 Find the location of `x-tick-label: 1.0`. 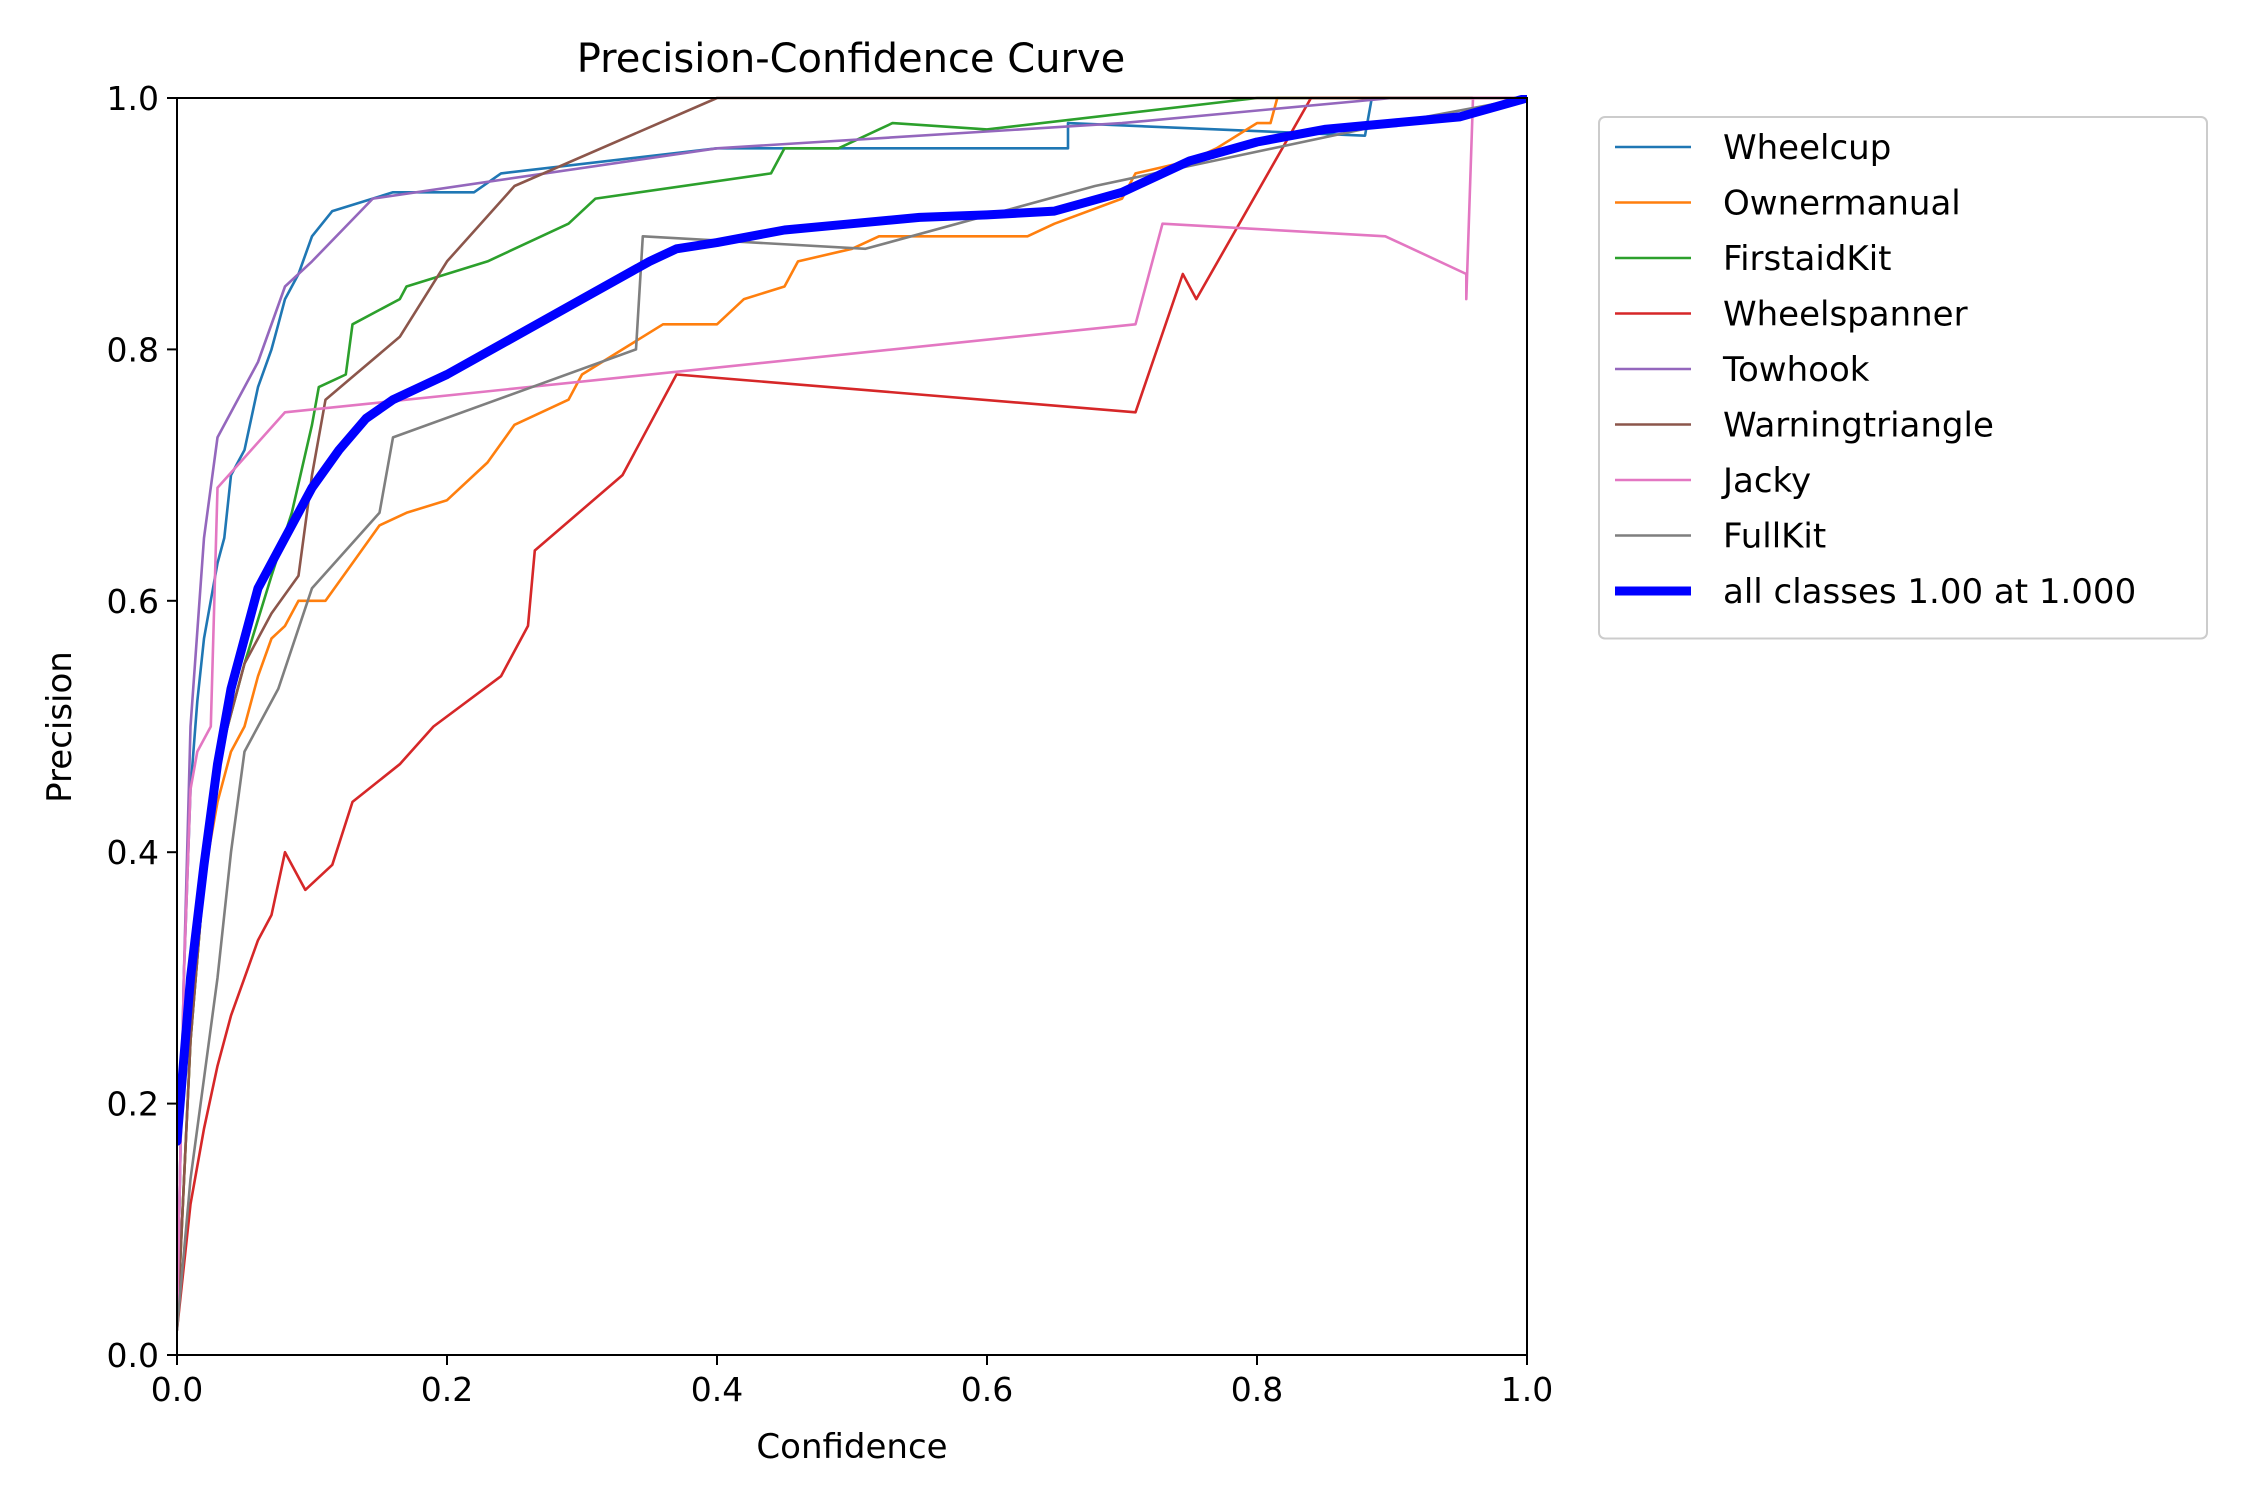

x-tick-label: 1.0 is located at coordinates (1527, 1389).